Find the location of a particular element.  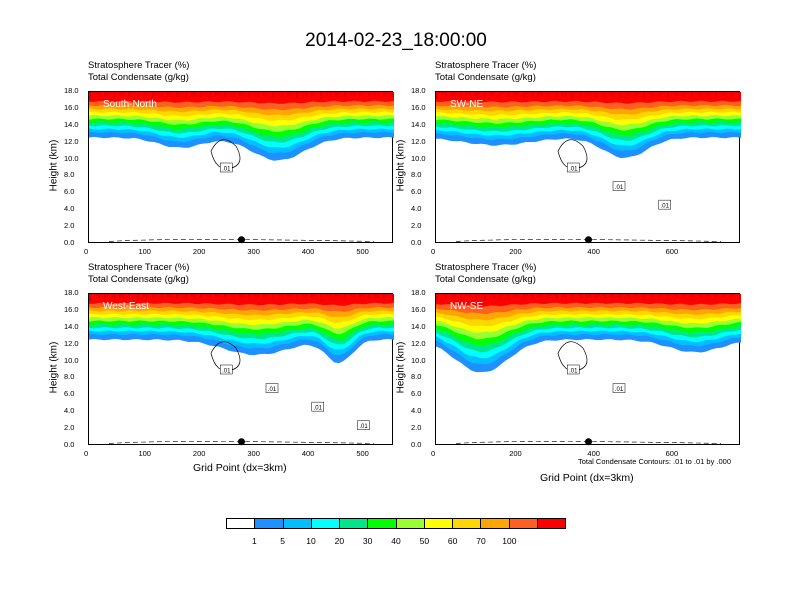

y-tick-label: 6.0 is located at coordinates (69, 394).